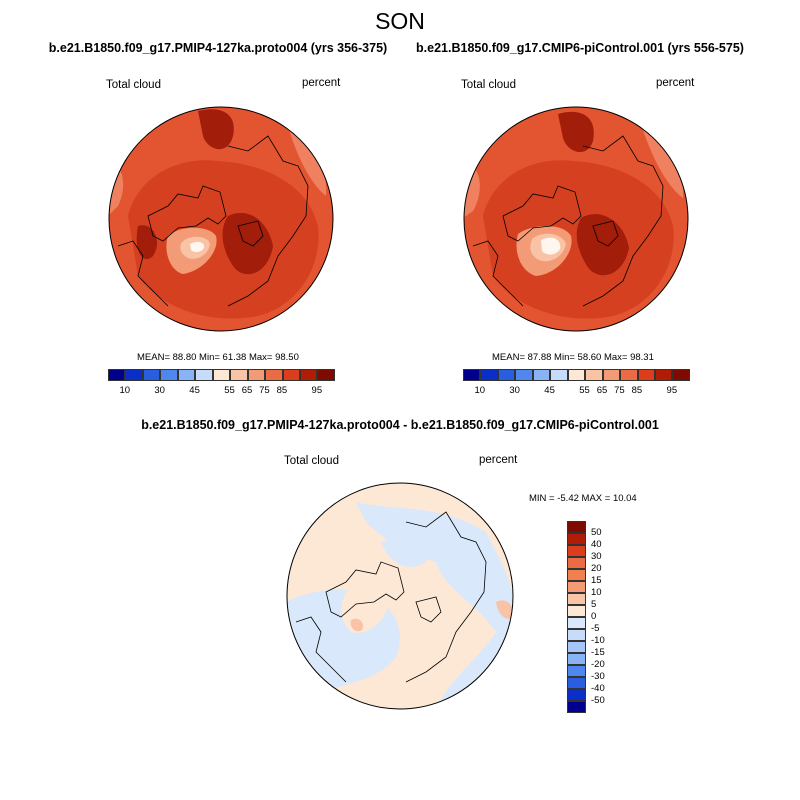 The height and width of the screenshot is (800, 800). What do you see at coordinates (598, 700) in the screenshot?
I see `colorbar-tick-label: -50` at bounding box center [598, 700].